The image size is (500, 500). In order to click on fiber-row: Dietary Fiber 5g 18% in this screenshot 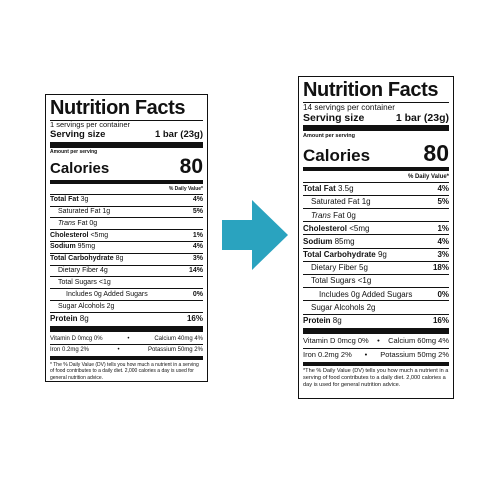, I will do `click(376, 267)`.